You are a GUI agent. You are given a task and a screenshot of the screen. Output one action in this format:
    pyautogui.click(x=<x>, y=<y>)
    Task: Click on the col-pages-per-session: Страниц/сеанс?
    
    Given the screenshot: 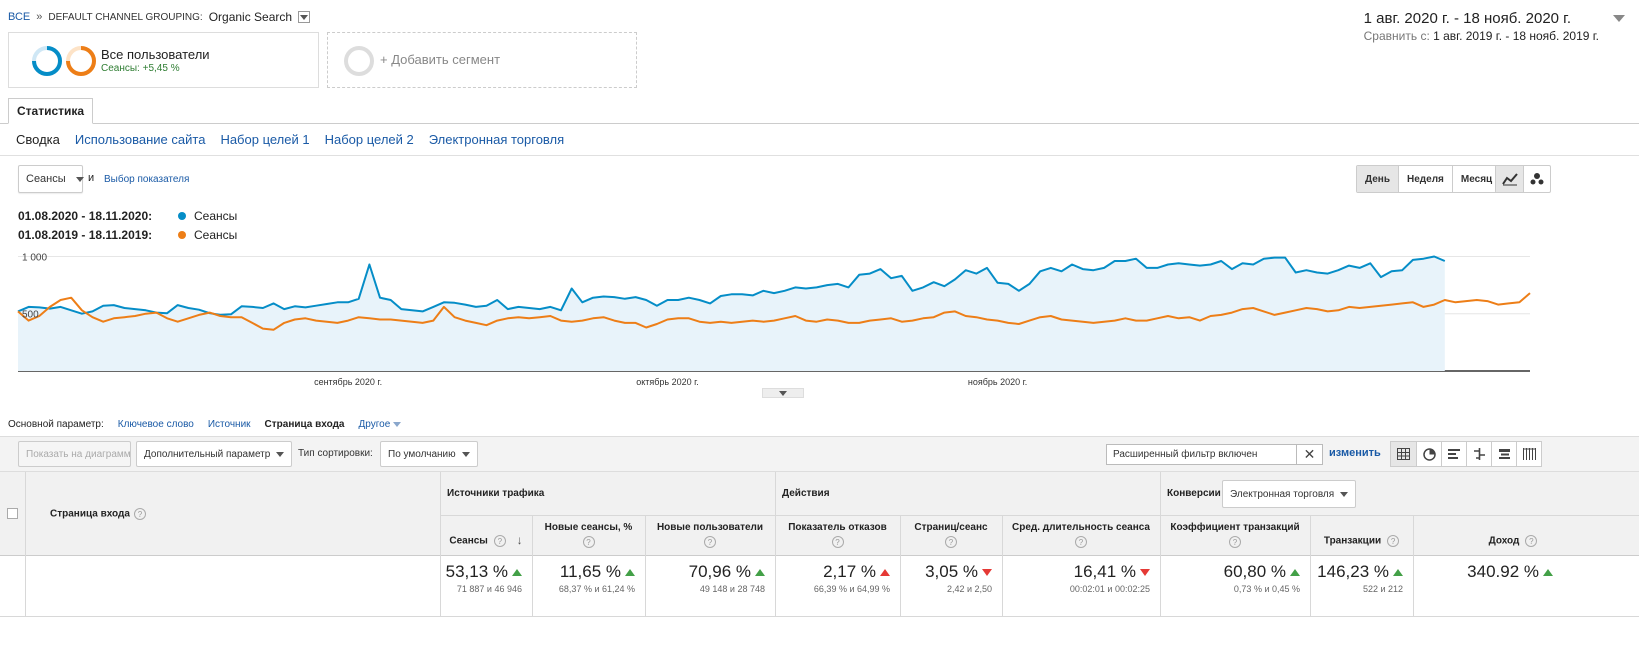 What is the action you would take?
    pyautogui.click(x=951, y=537)
    